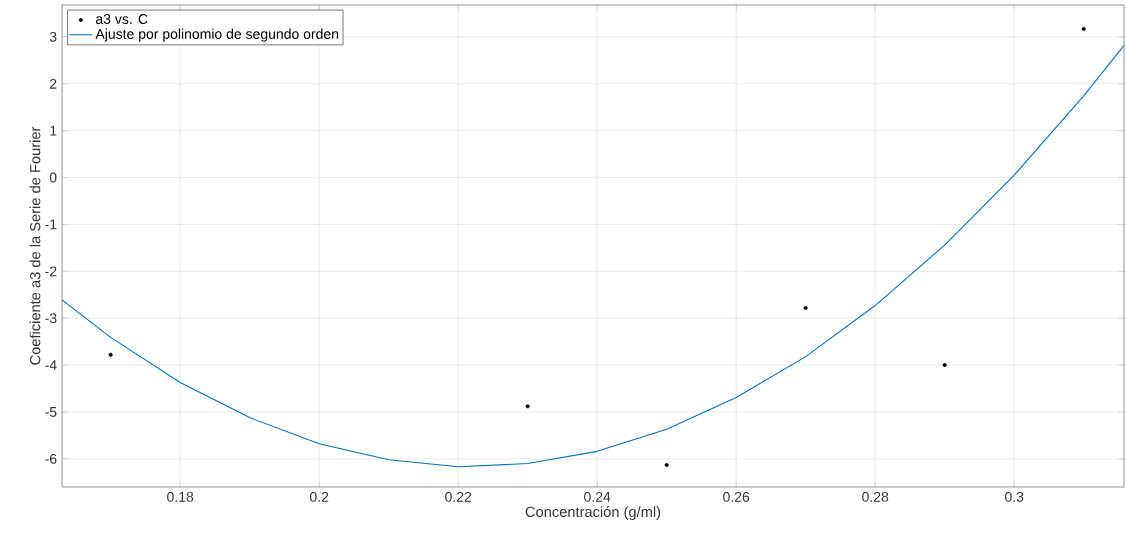  I want to click on legend-label: Ajuste por polinomio de segundo orden, so click(217, 35).